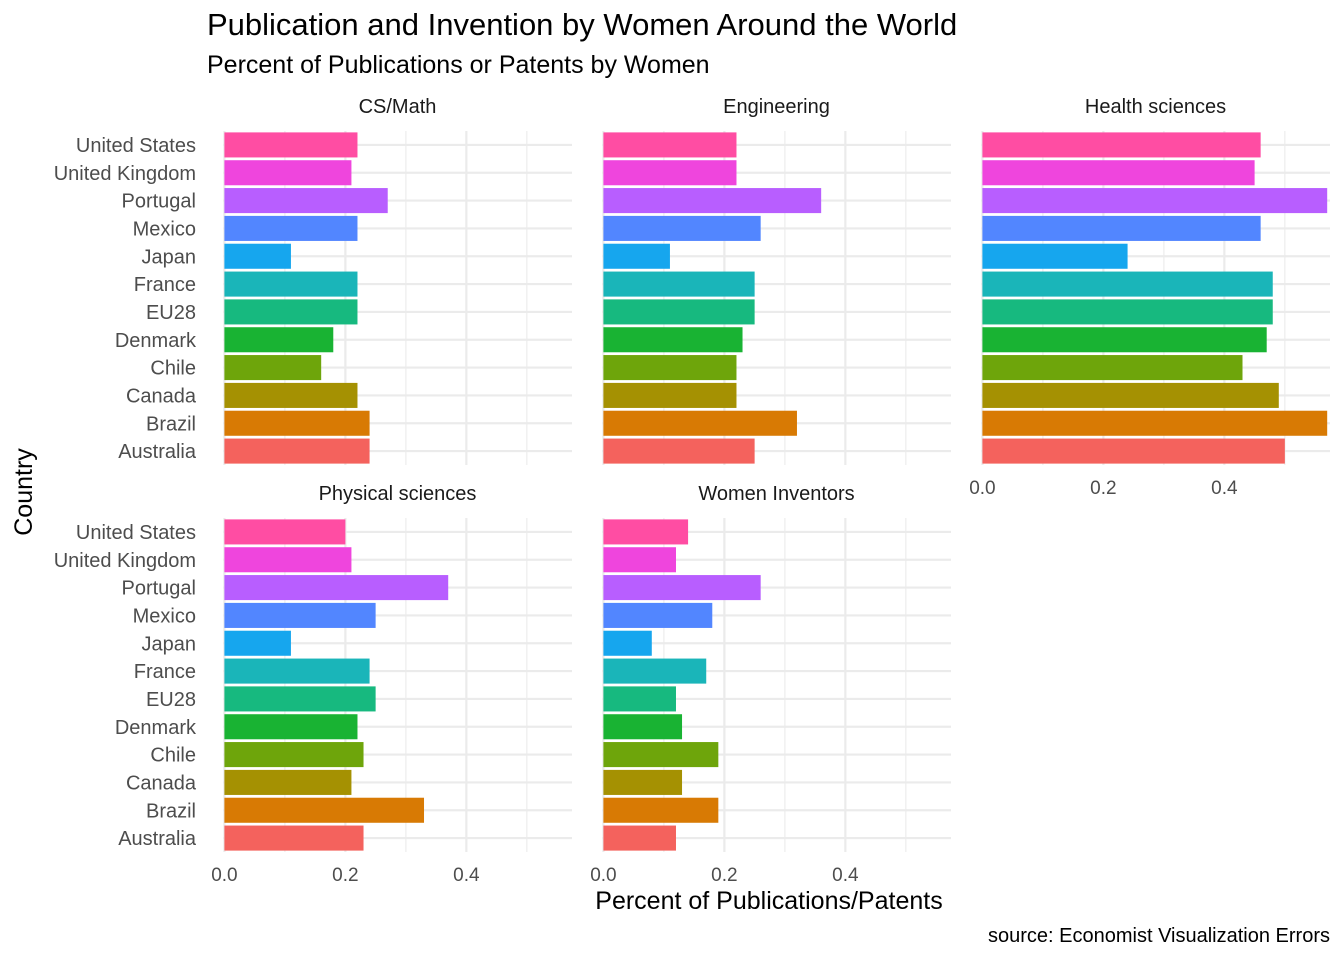 The width and height of the screenshot is (1344, 960). What do you see at coordinates (398, 107) in the screenshot?
I see `facet-title: CS/Math` at bounding box center [398, 107].